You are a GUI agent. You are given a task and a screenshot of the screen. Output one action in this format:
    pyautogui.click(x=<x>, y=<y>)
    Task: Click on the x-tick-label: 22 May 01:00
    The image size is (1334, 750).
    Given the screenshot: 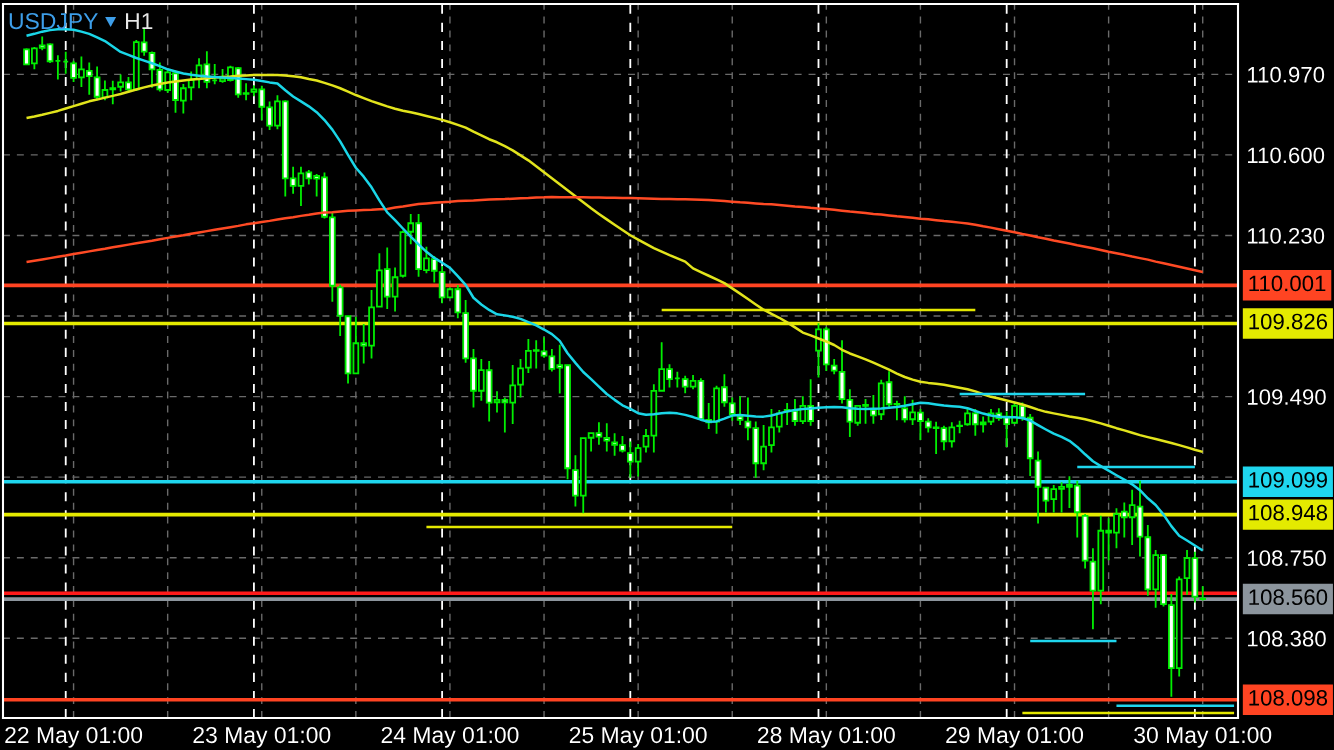 What is the action you would take?
    pyautogui.click(x=74, y=737)
    